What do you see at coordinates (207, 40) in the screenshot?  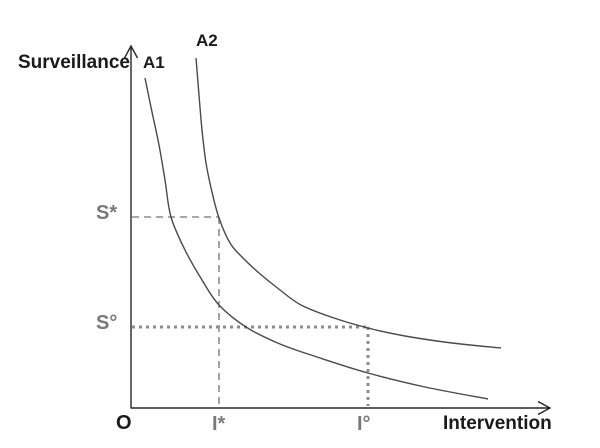 I see `curve-label-a2: A2` at bounding box center [207, 40].